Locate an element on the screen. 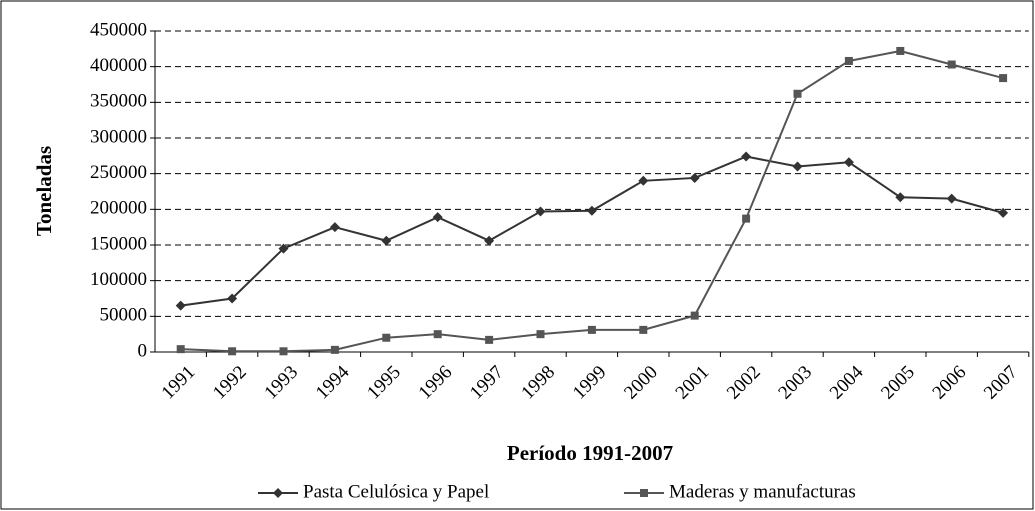  x-tick-label: 1994 is located at coordinates (333, 382).